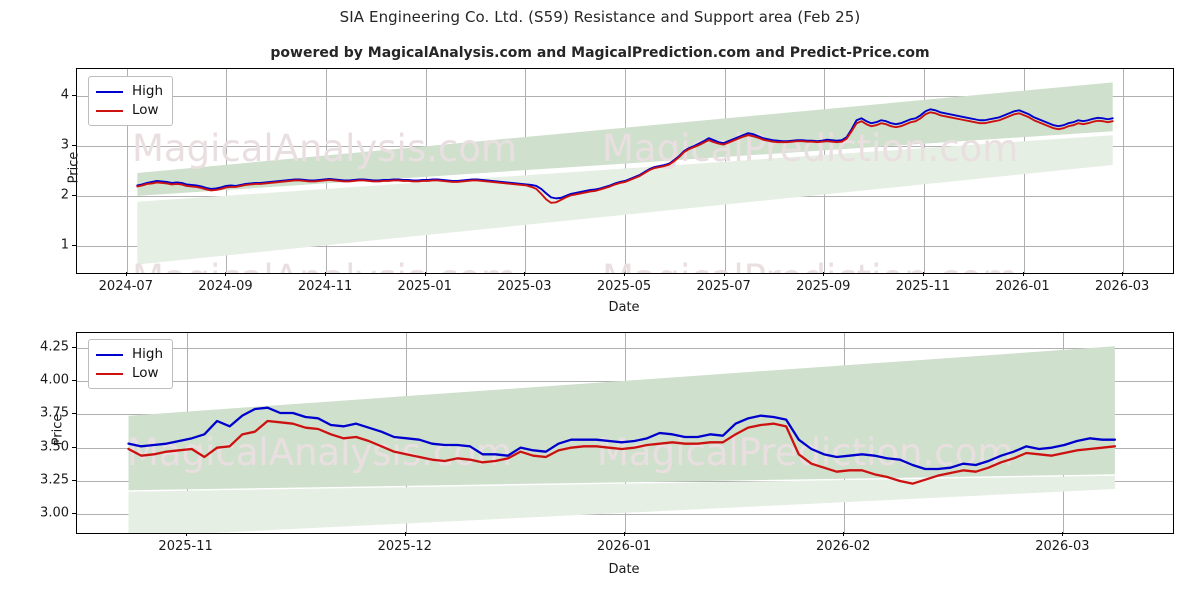  I want to click on x-tick-label: 2024-07, so click(125, 286).